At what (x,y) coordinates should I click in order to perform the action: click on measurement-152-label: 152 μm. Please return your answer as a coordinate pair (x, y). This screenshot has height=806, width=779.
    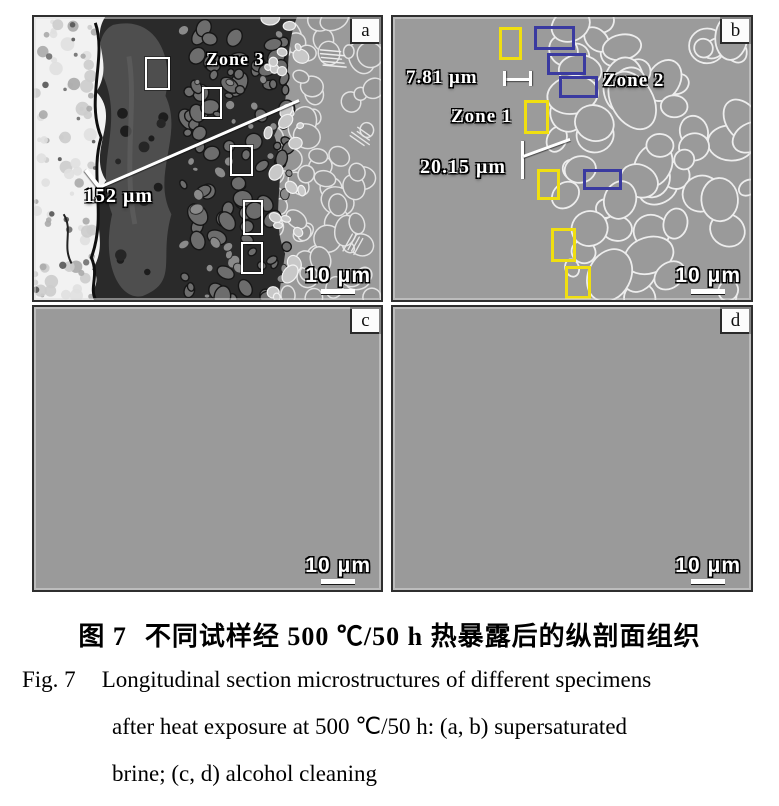
    Looking at the image, I should click on (118, 196).